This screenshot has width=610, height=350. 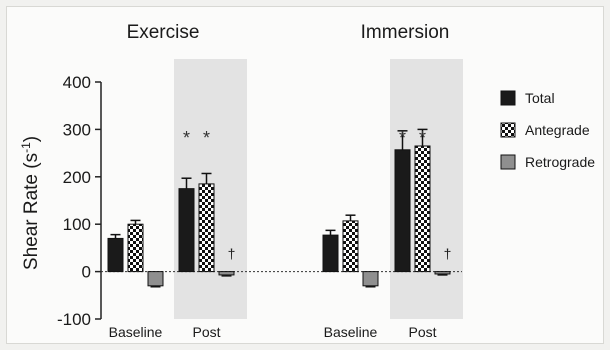 I want to click on legend-swatch-antegrade, so click(x=508, y=130).